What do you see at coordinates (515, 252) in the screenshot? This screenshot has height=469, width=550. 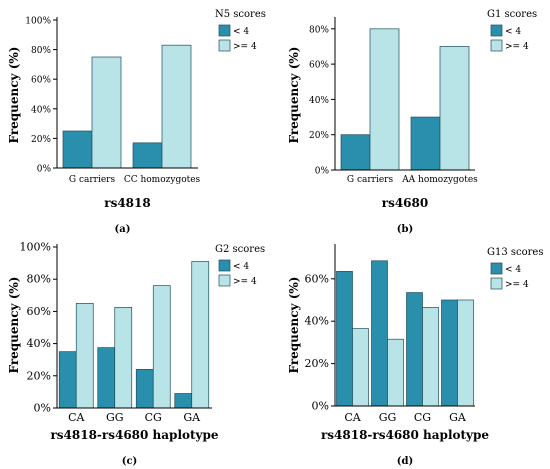 I see `legend-title: G13 scores` at bounding box center [515, 252].